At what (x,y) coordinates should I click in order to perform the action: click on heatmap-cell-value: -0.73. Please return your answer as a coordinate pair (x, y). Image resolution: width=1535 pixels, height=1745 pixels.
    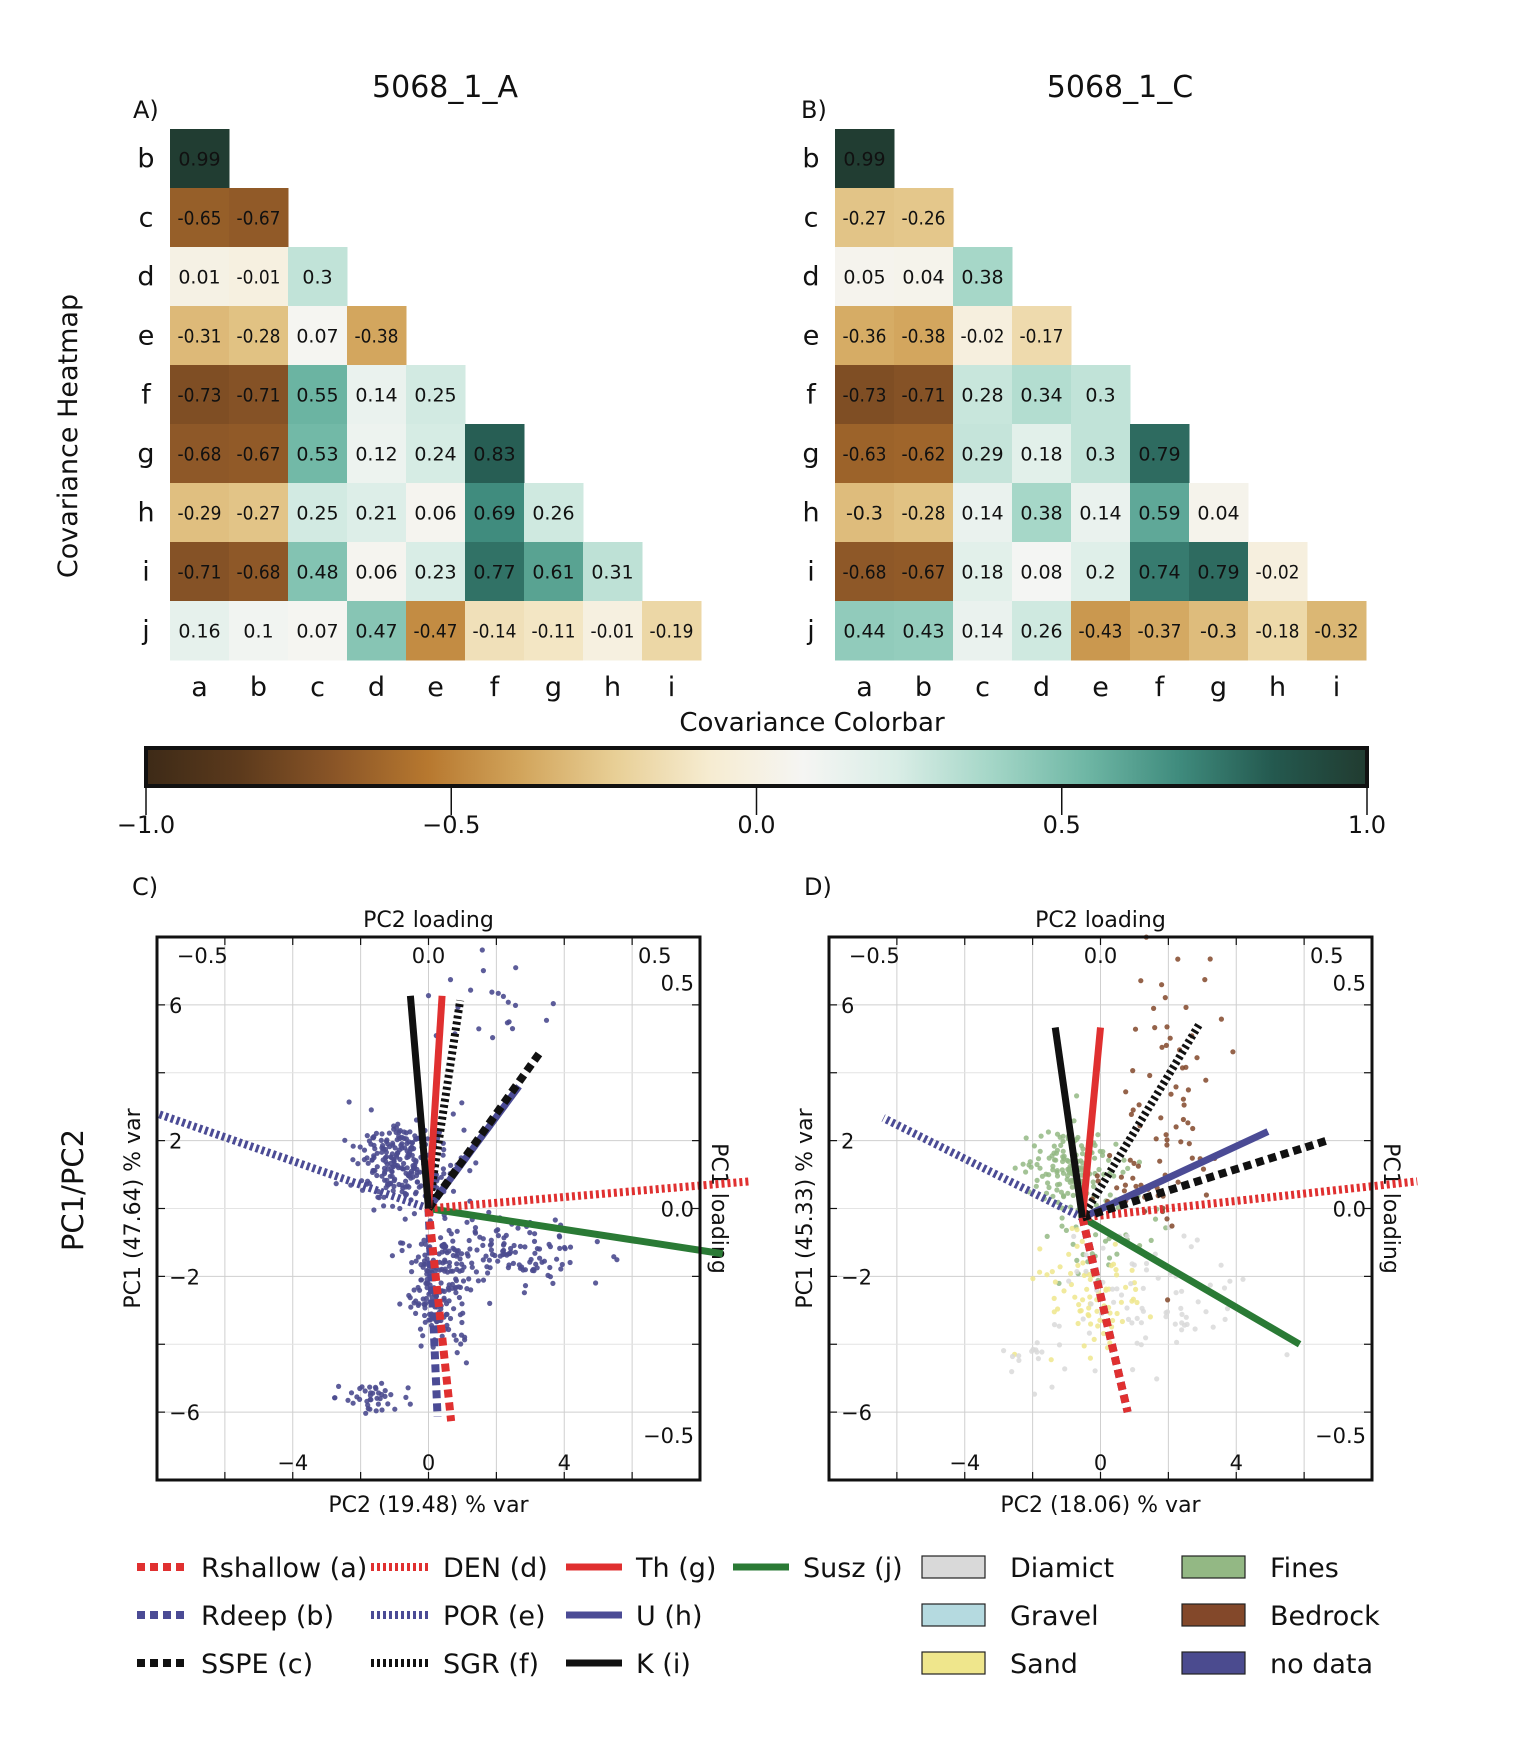
    Looking at the image, I should click on (200, 396).